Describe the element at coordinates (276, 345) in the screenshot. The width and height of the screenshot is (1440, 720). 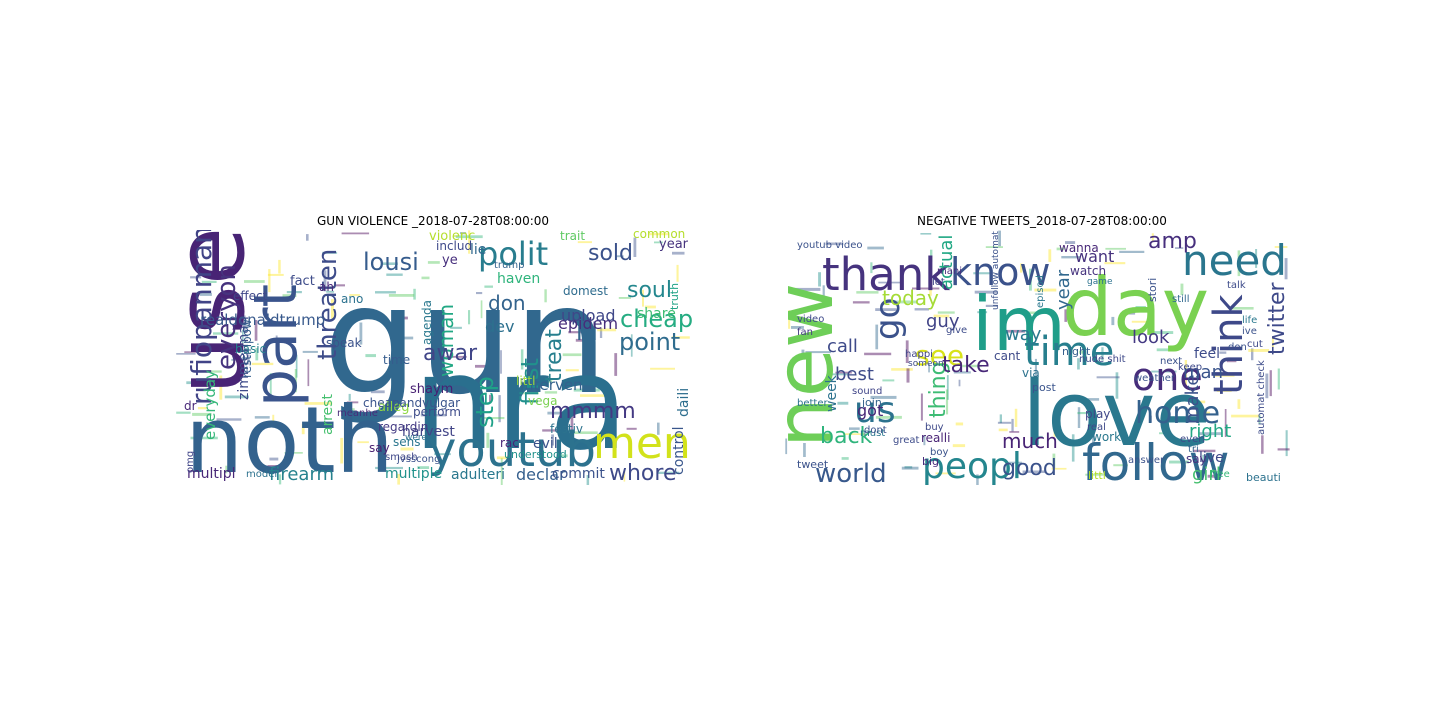
I see `word-part: part` at that location.